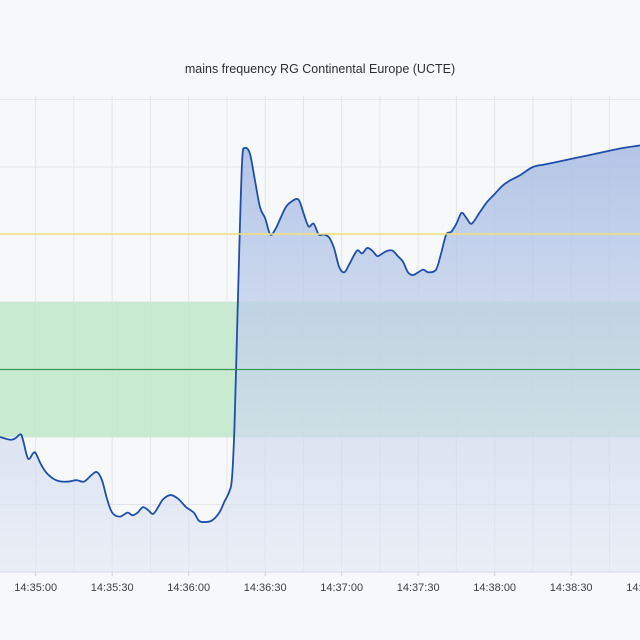 The width and height of the screenshot is (640, 640). I want to click on x-tick-label: 14:37:30, so click(418, 588).